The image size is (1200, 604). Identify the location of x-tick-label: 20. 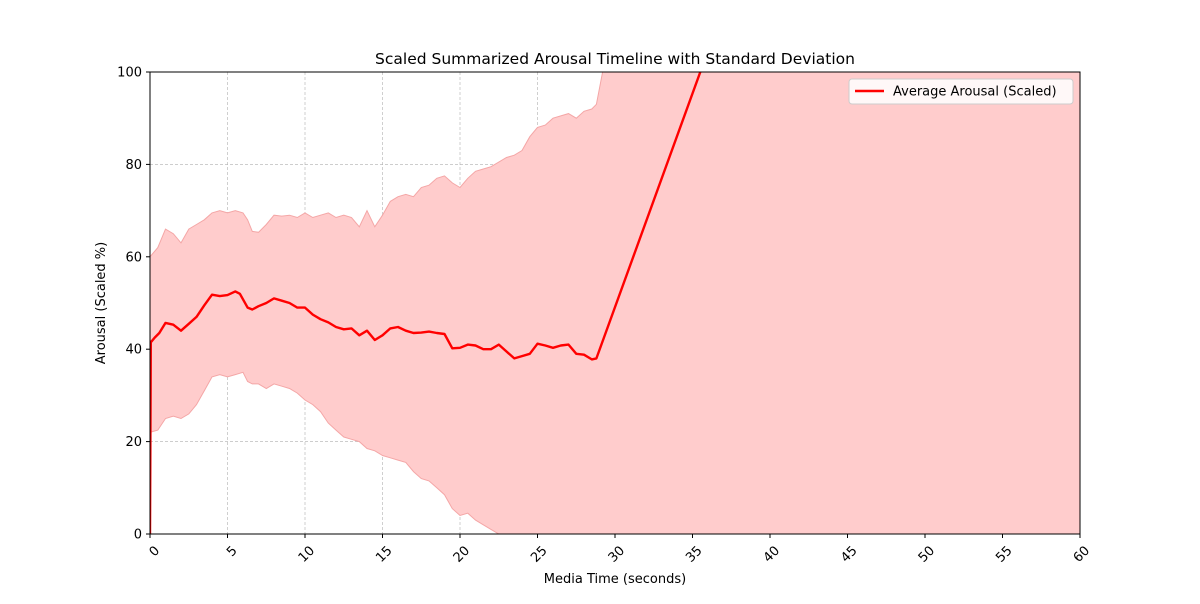
(462, 554).